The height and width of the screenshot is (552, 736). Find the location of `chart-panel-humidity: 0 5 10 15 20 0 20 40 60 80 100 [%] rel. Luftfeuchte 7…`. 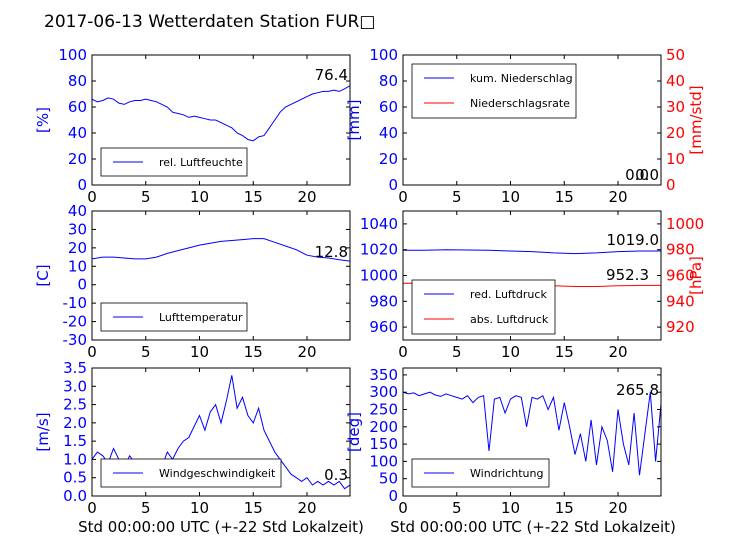

chart-panel-humidity: 0 5 10 15 20 0 20 40 60 80 100 [%] rel. Luftfeuchte 7… is located at coordinates (192, 126).